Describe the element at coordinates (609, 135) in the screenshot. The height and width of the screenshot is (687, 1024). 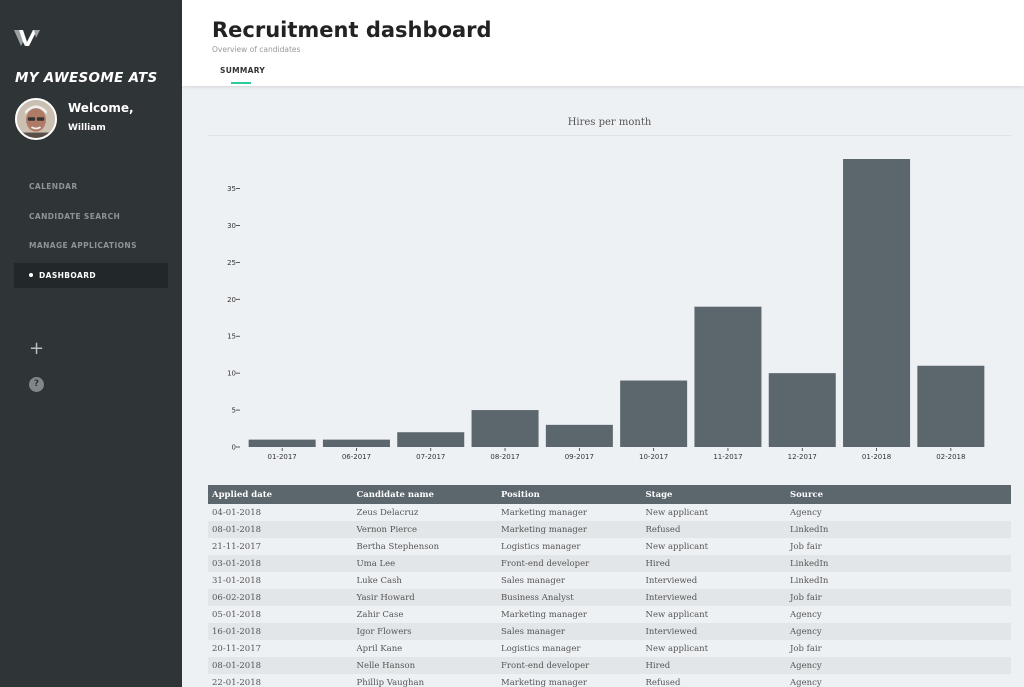
I see `chart-divider` at that location.